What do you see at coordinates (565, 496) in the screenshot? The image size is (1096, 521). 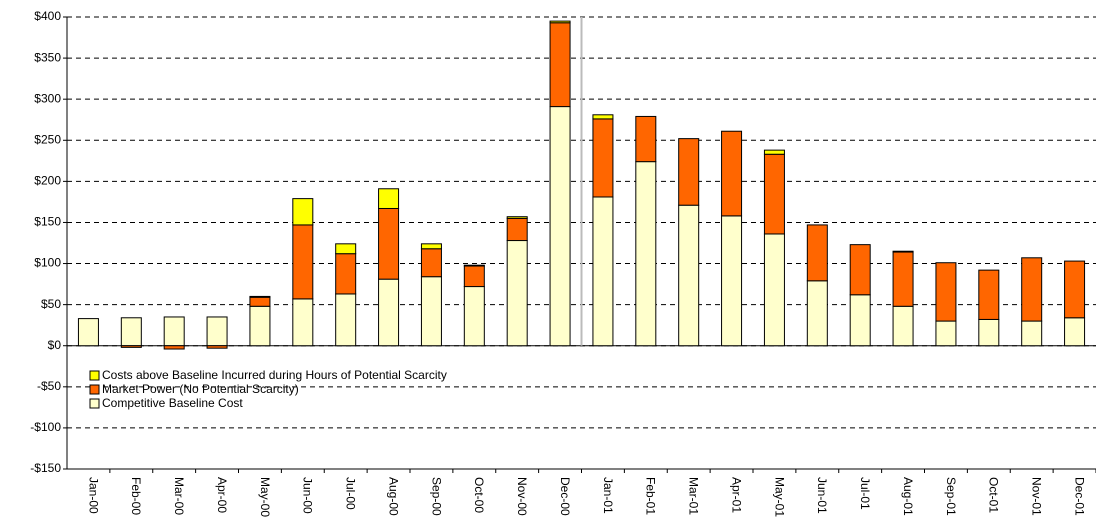 I see `x-tick-label: Dec-00` at bounding box center [565, 496].